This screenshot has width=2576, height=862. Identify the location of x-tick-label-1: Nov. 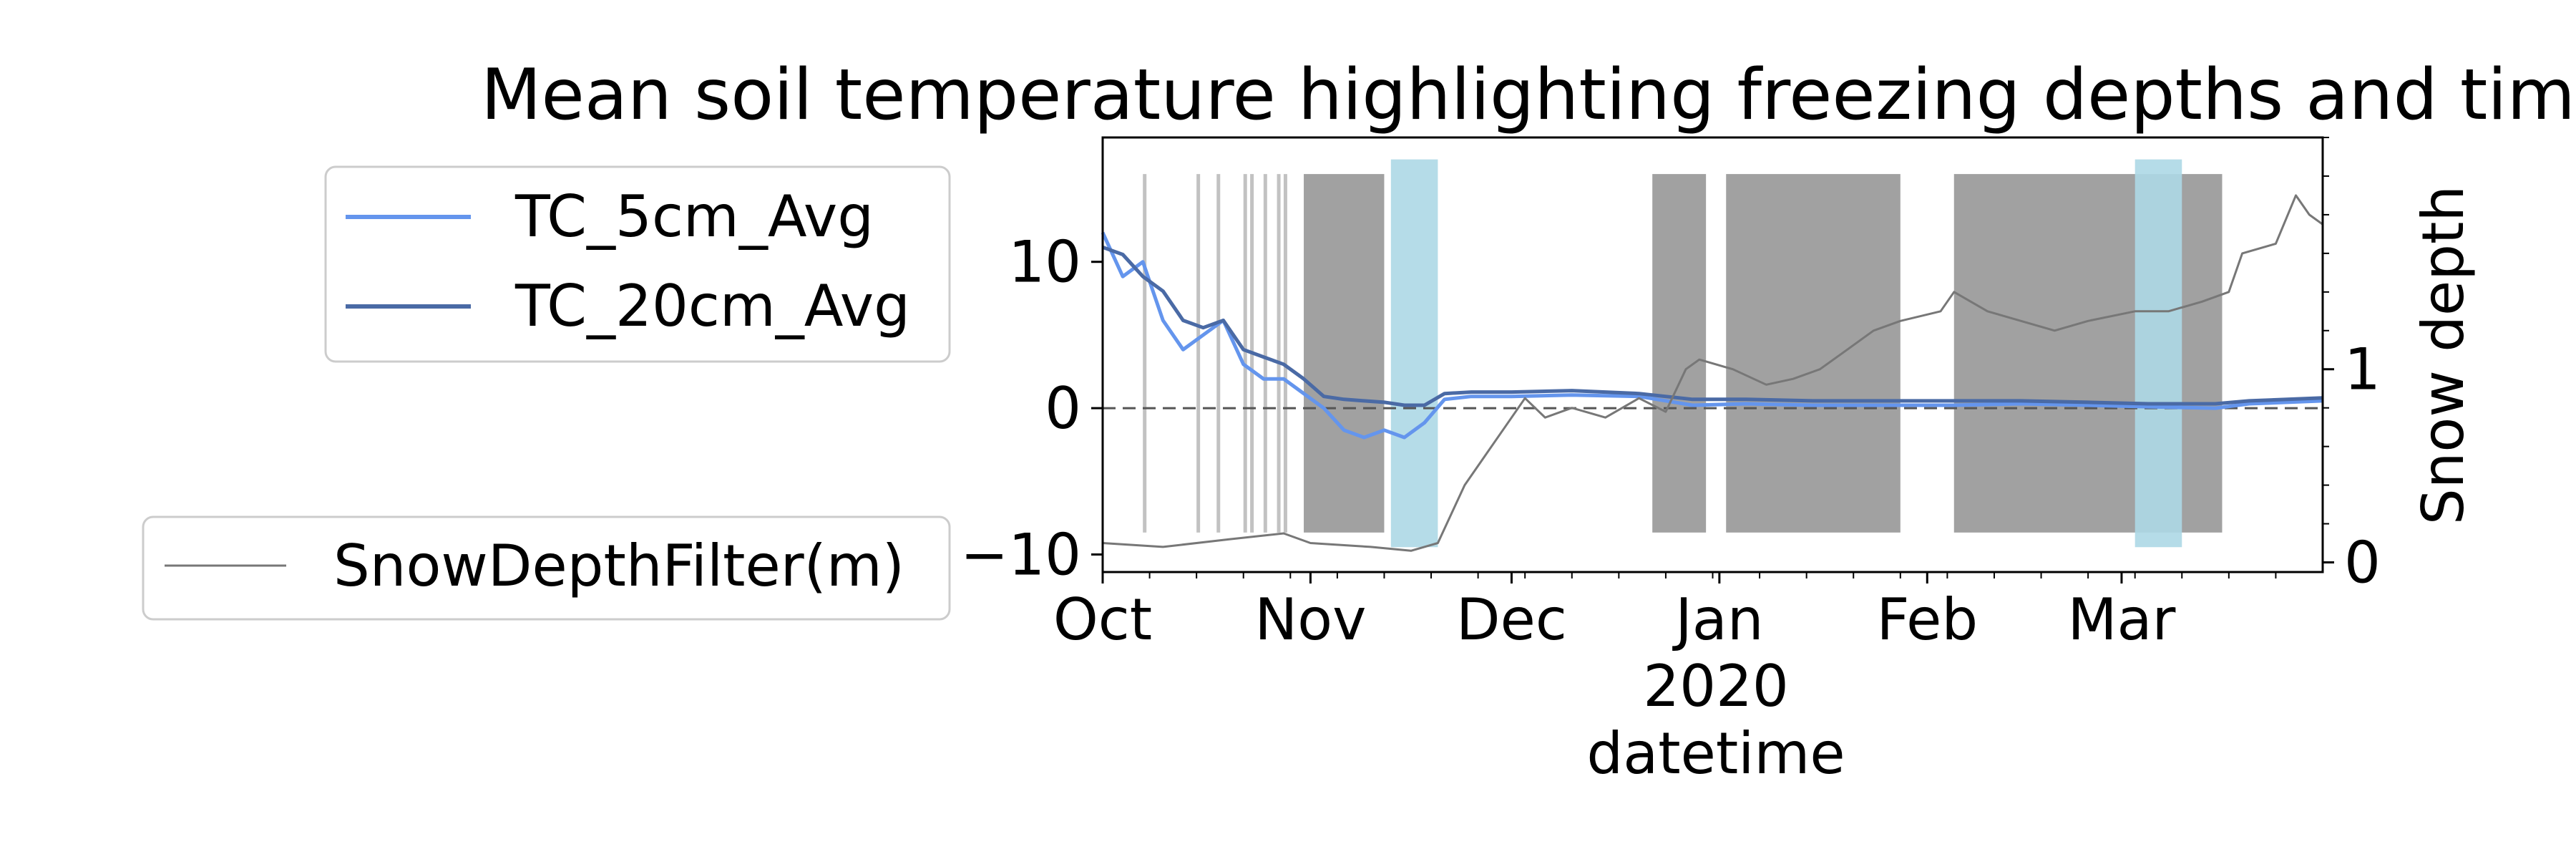
(1310, 619).